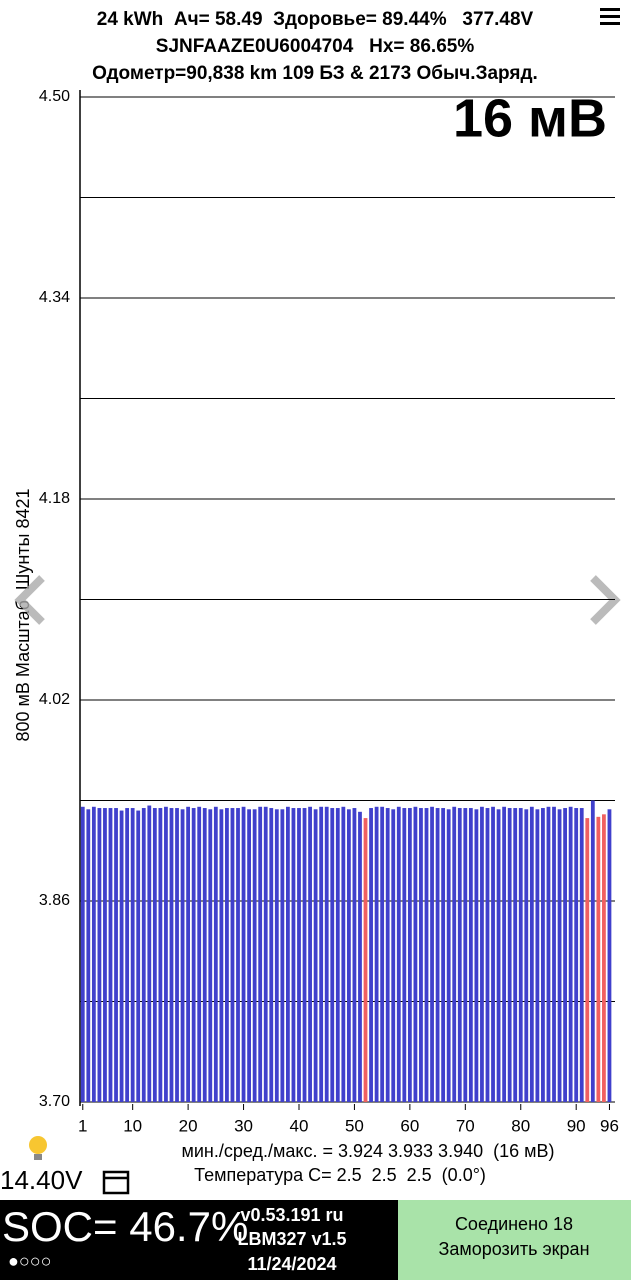  I want to click on ecu-version: LBM327 v1.5, so click(291, 1239).